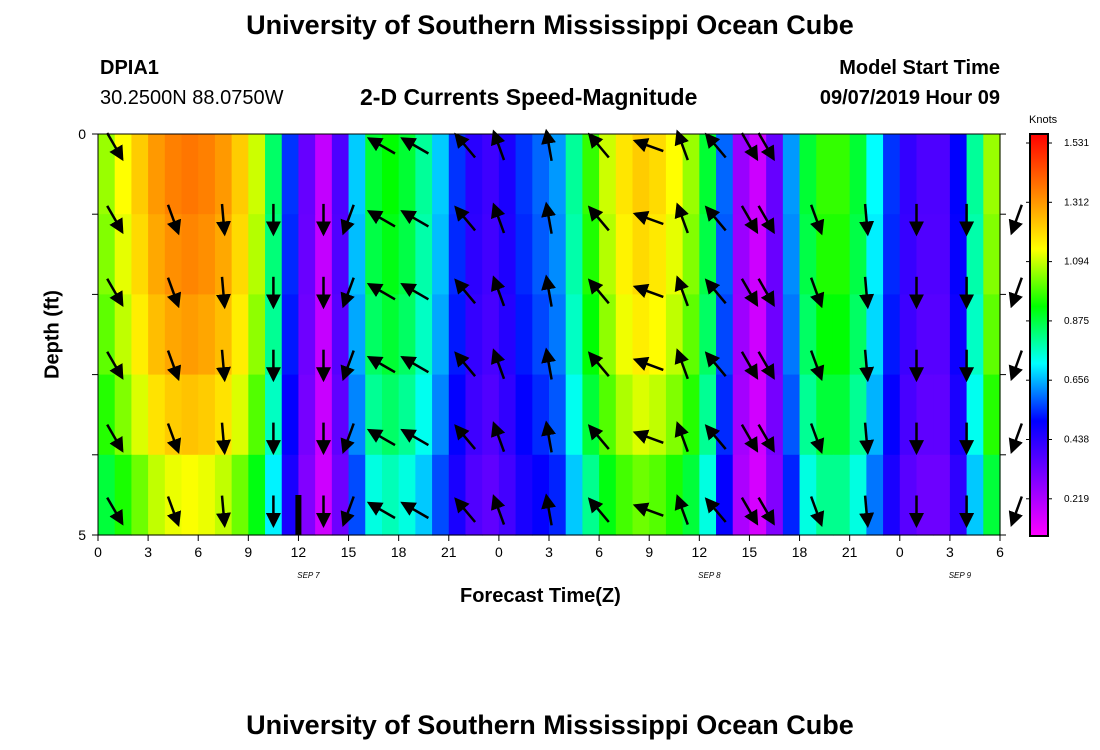  What do you see at coordinates (248, 552) in the screenshot?
I see `x-tick-label: 9` at bounding box center [248, 552].